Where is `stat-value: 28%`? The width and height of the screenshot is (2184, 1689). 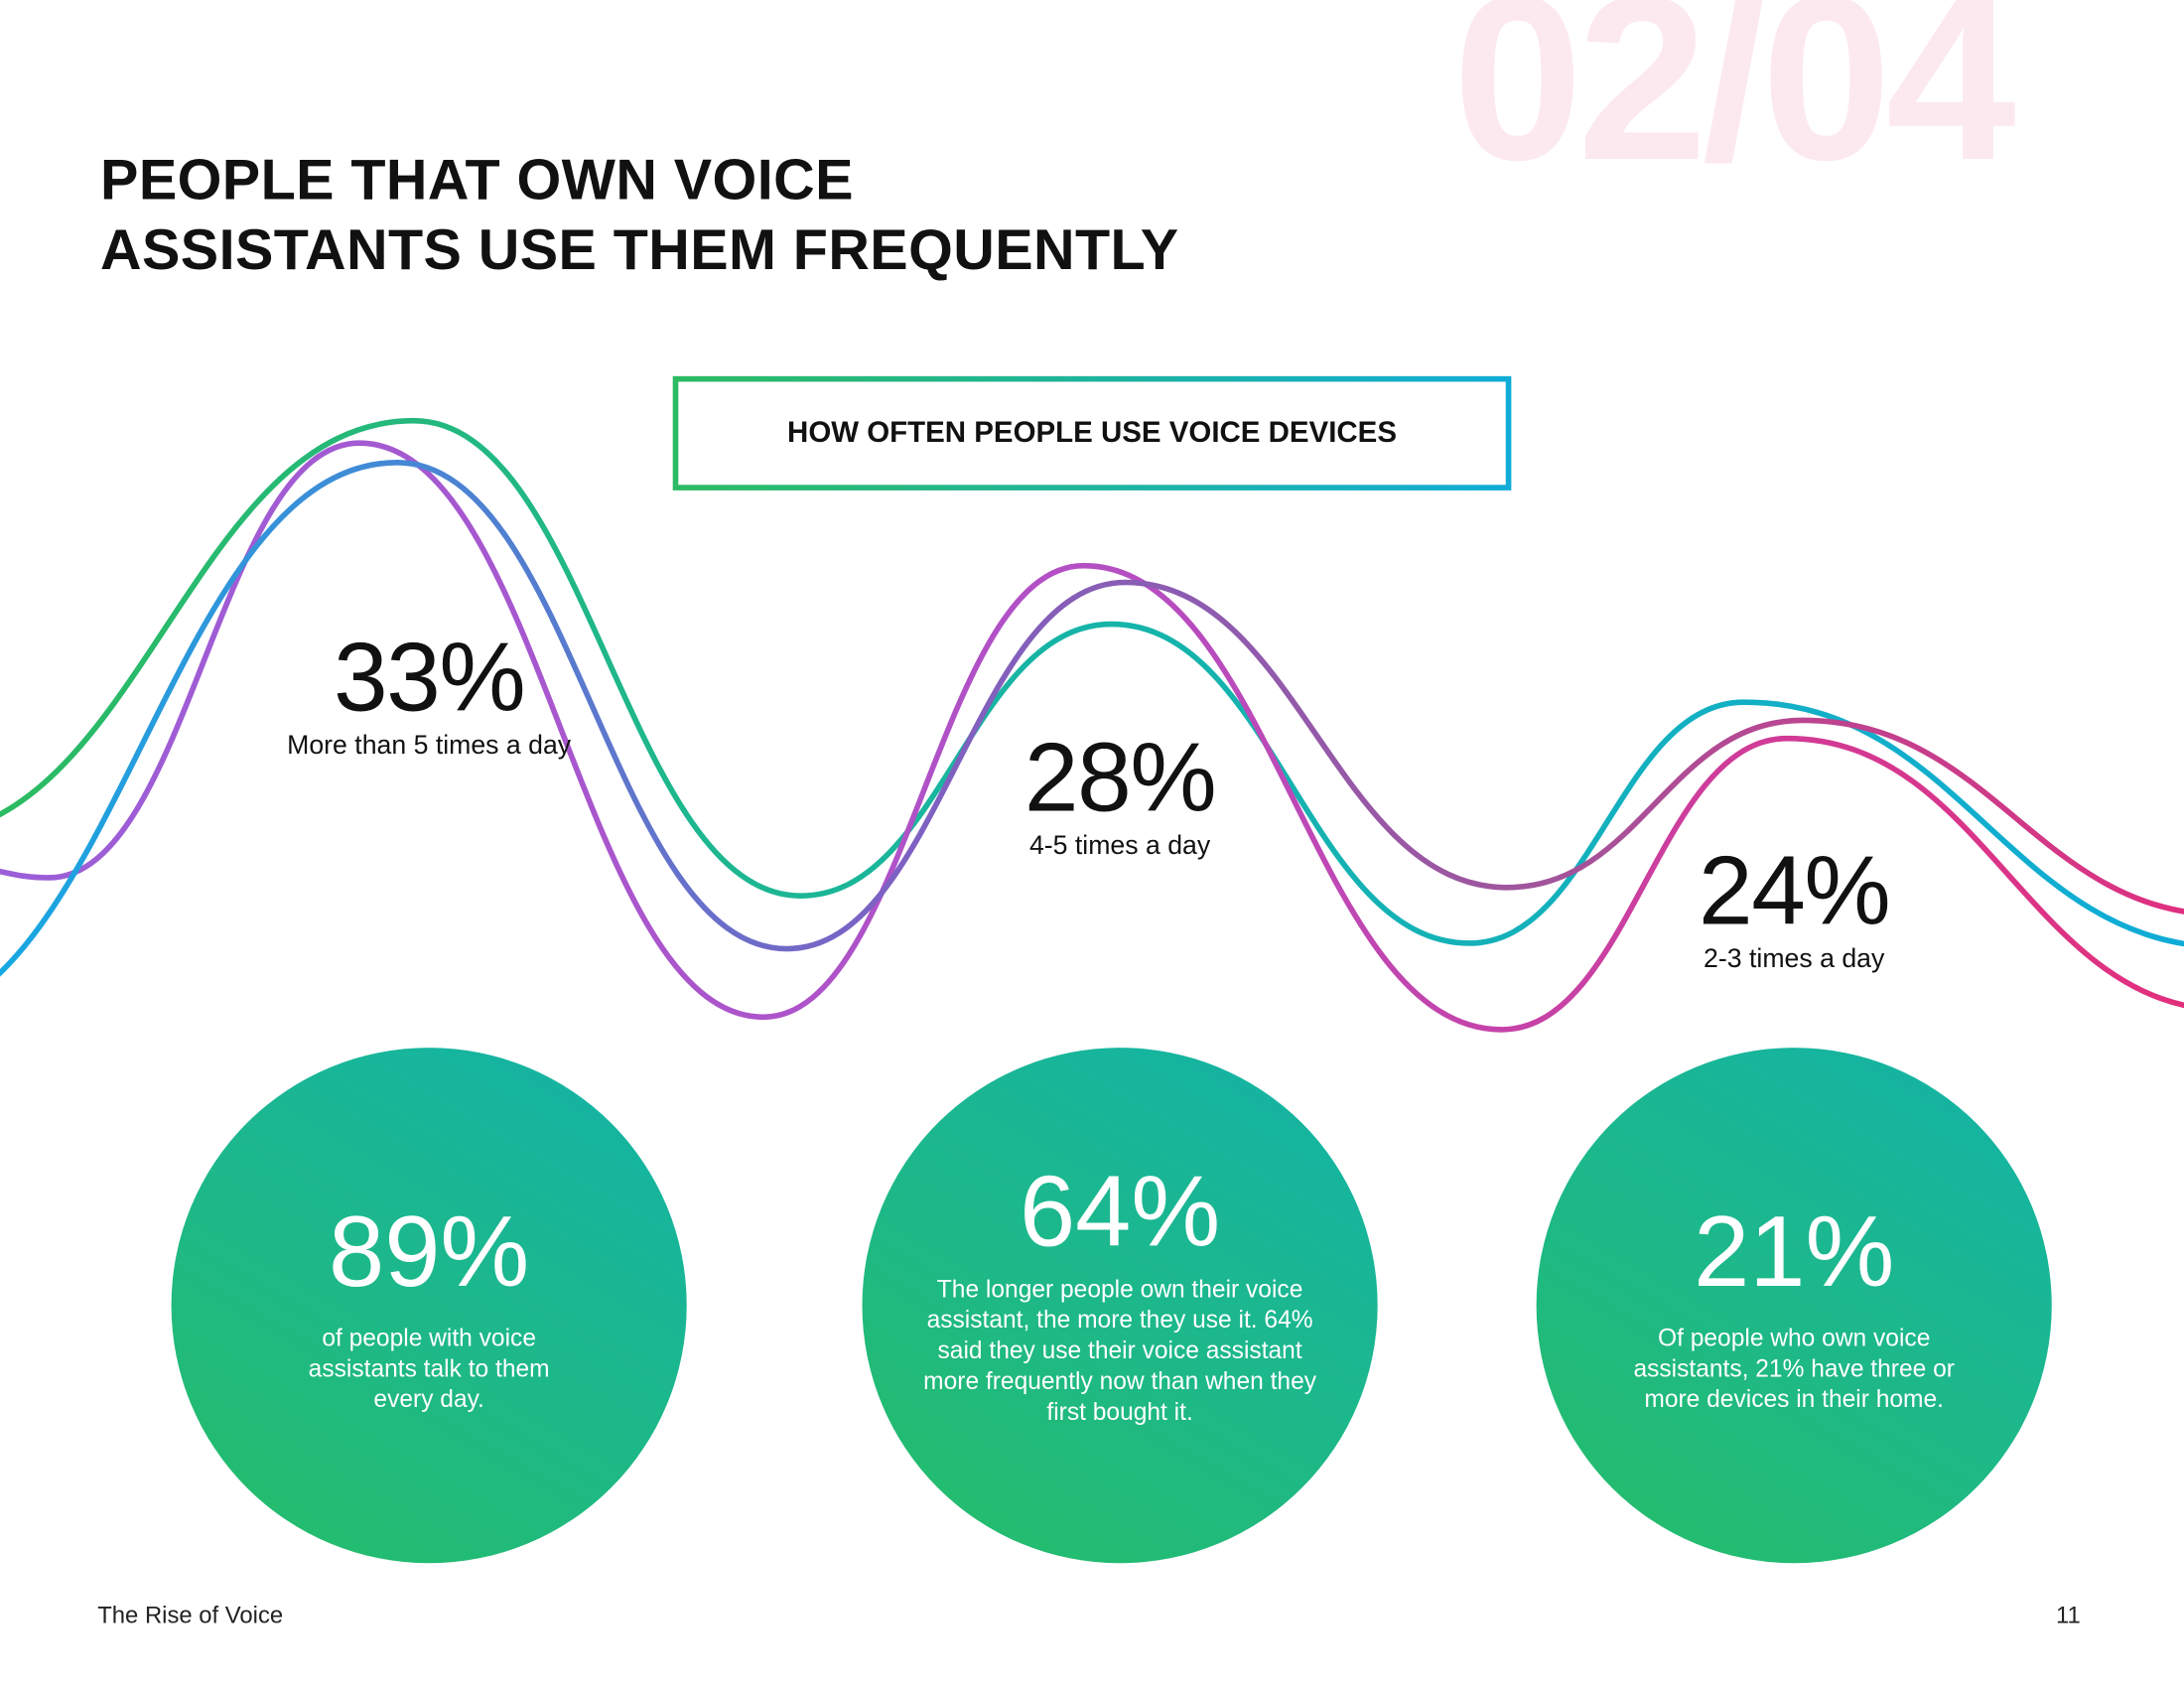
stat-value: 28% is located at coordinates (1120, 778).